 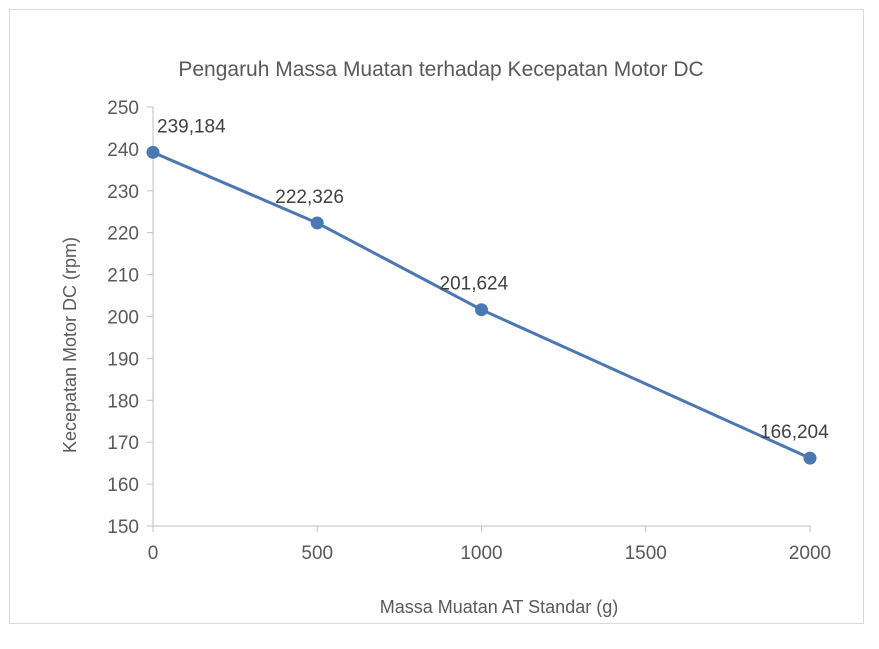 What do you see at coordinates (794, 432) in the screenshot?
I see `data-label: 166,204` at bounding box center [794, 432].